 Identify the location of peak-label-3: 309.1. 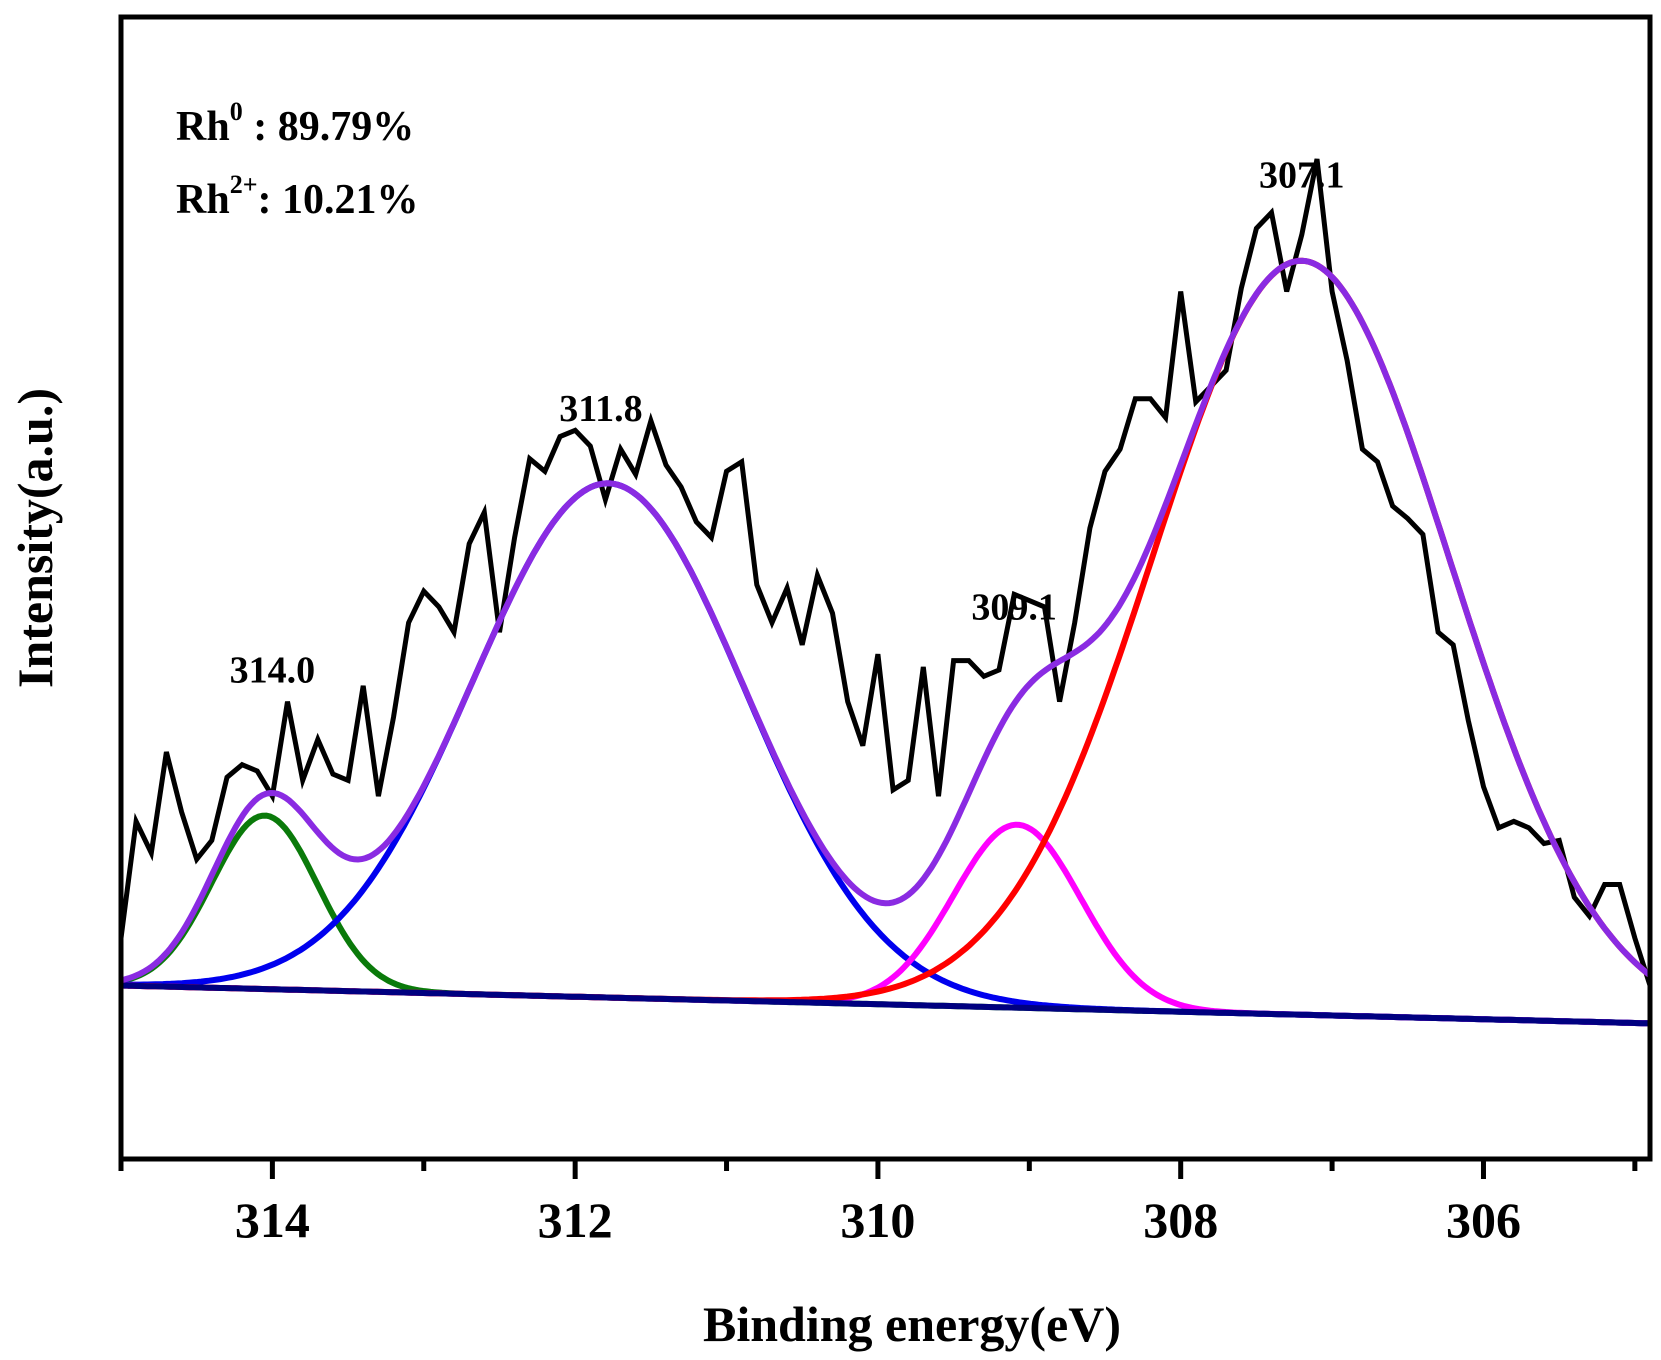
(1014, 608).